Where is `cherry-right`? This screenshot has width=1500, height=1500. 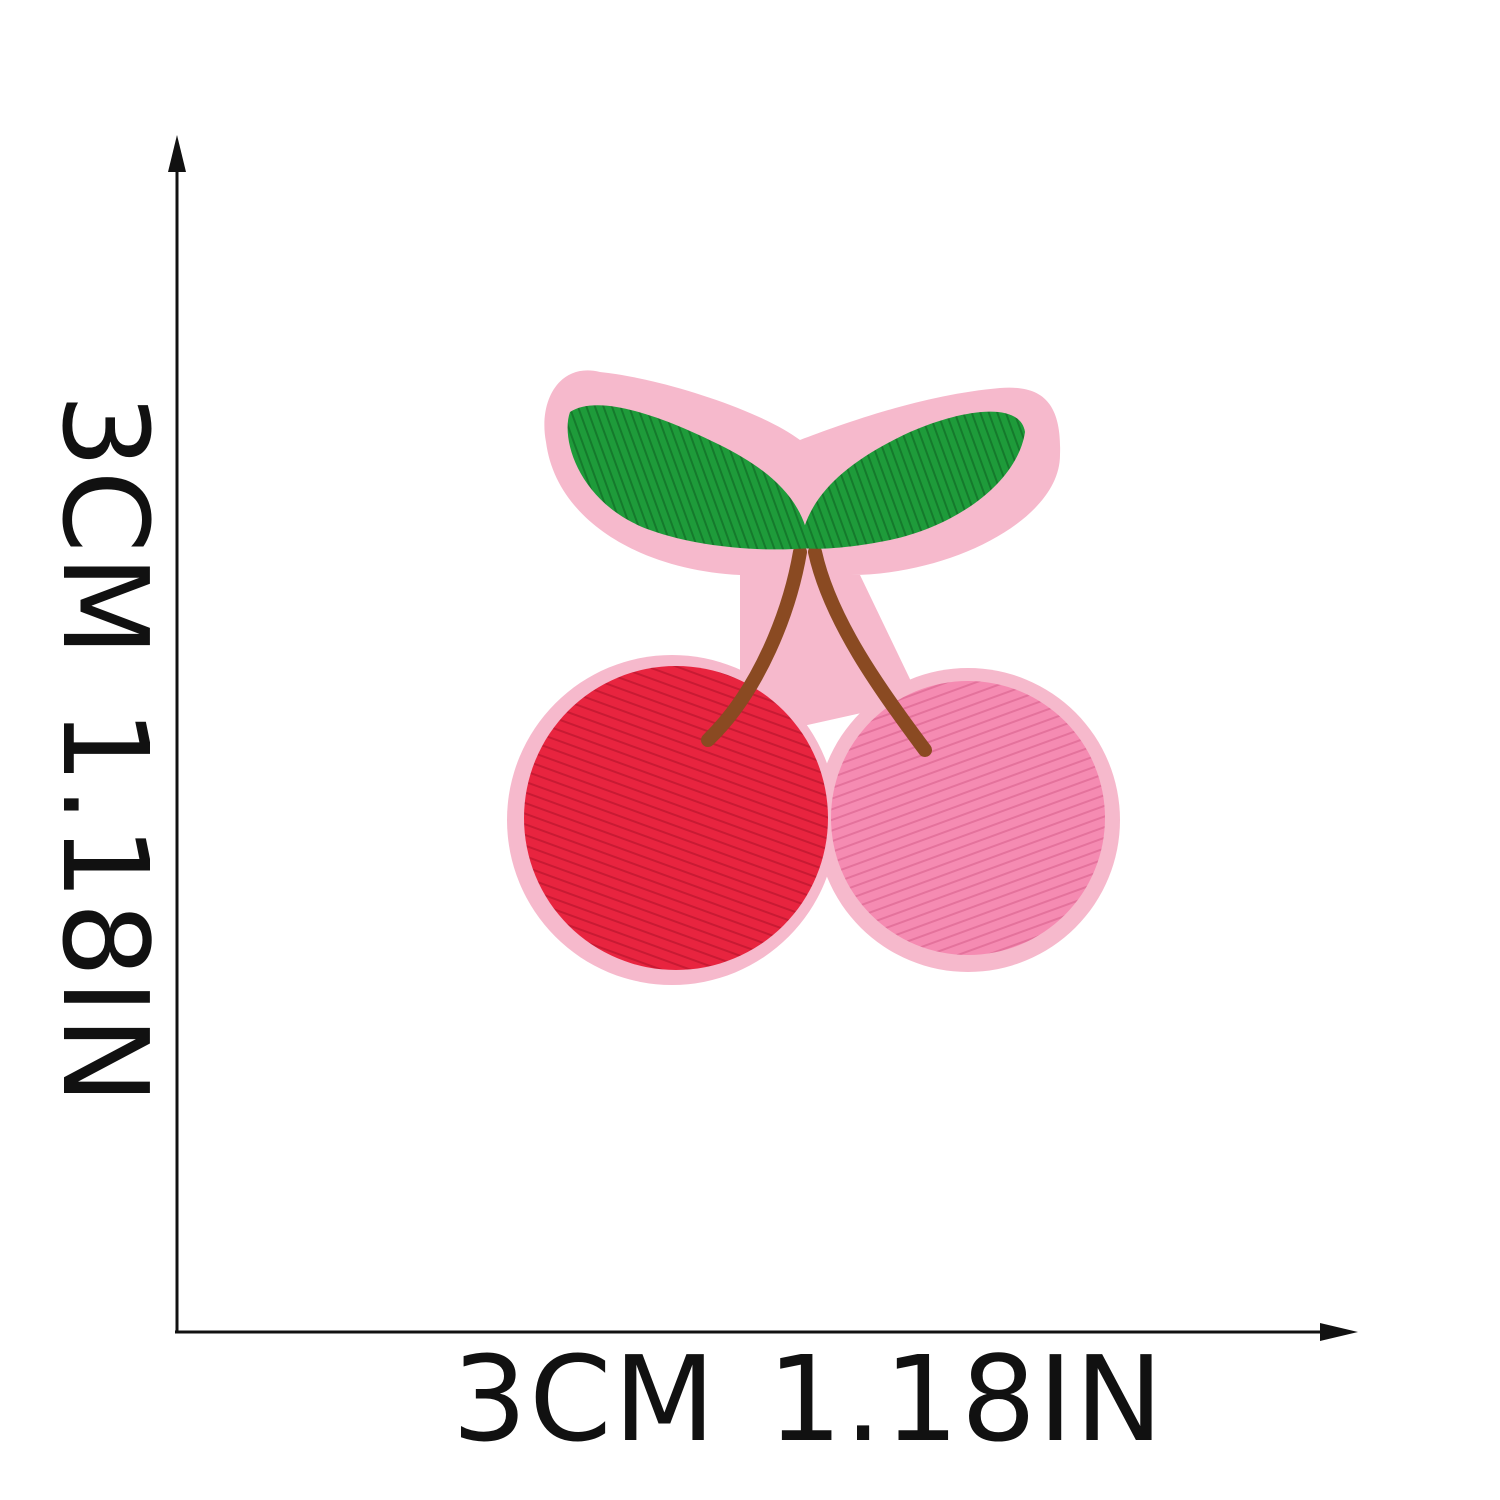 cherry-right is located at coordinates (968, 818).